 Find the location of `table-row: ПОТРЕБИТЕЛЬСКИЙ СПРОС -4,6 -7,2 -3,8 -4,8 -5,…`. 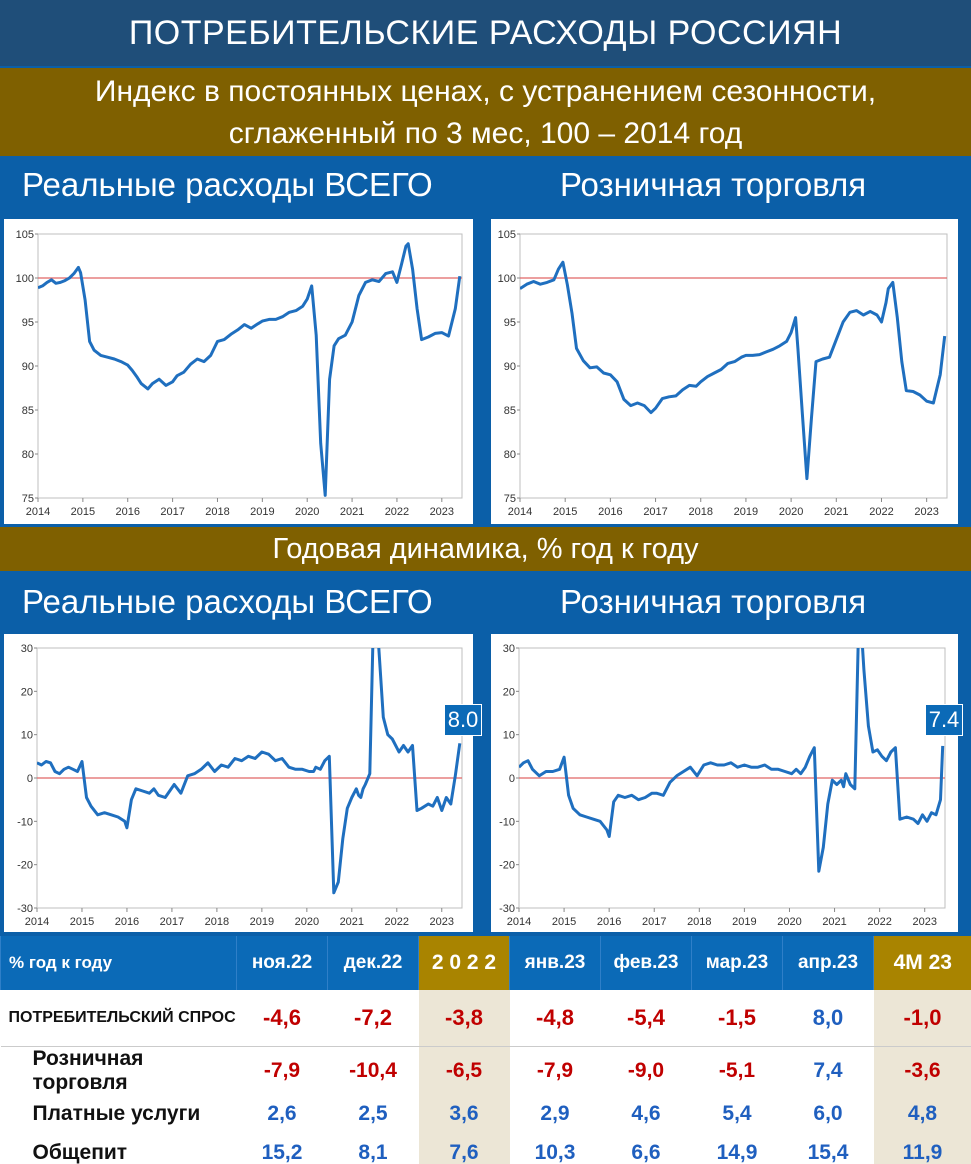

table-row: ПОТРЕБИТЕЛЬСКИЙ СПРОС -4,6 -7,2 -3,8 -4,8 -5,… is located at coordinates (485, 1018).